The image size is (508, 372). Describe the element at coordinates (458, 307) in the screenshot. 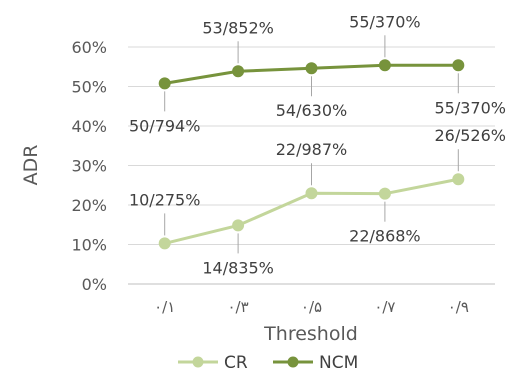

I see `x-tick-label: ۰/۹` at that location.